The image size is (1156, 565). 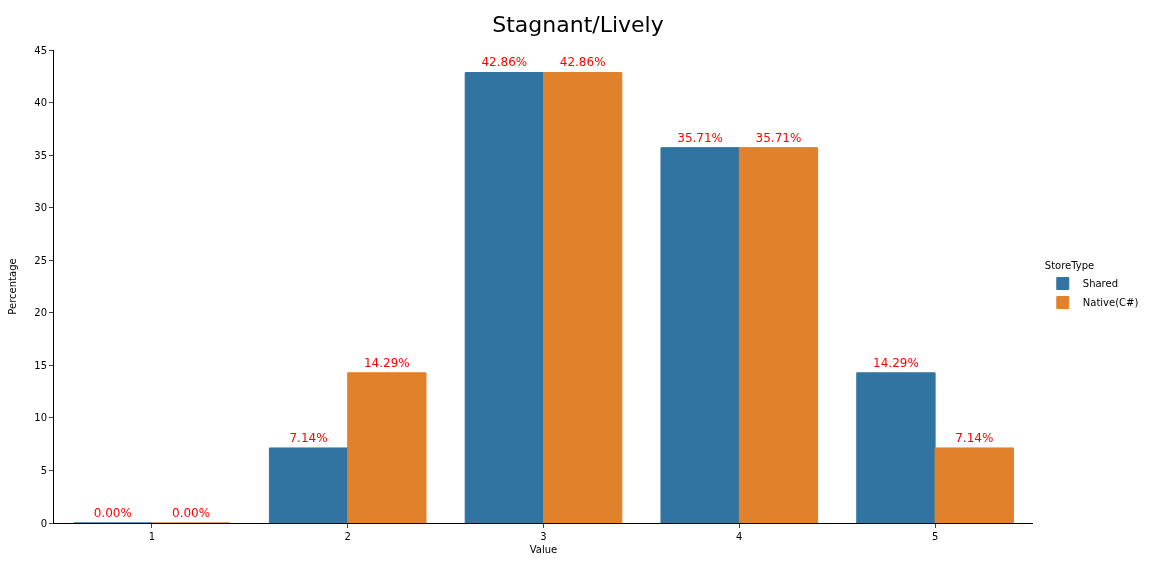 What do you see at coordinates (40, 365) in the screenshot?
I see `y-tick-label: 15` at bounding box center [40, 365].